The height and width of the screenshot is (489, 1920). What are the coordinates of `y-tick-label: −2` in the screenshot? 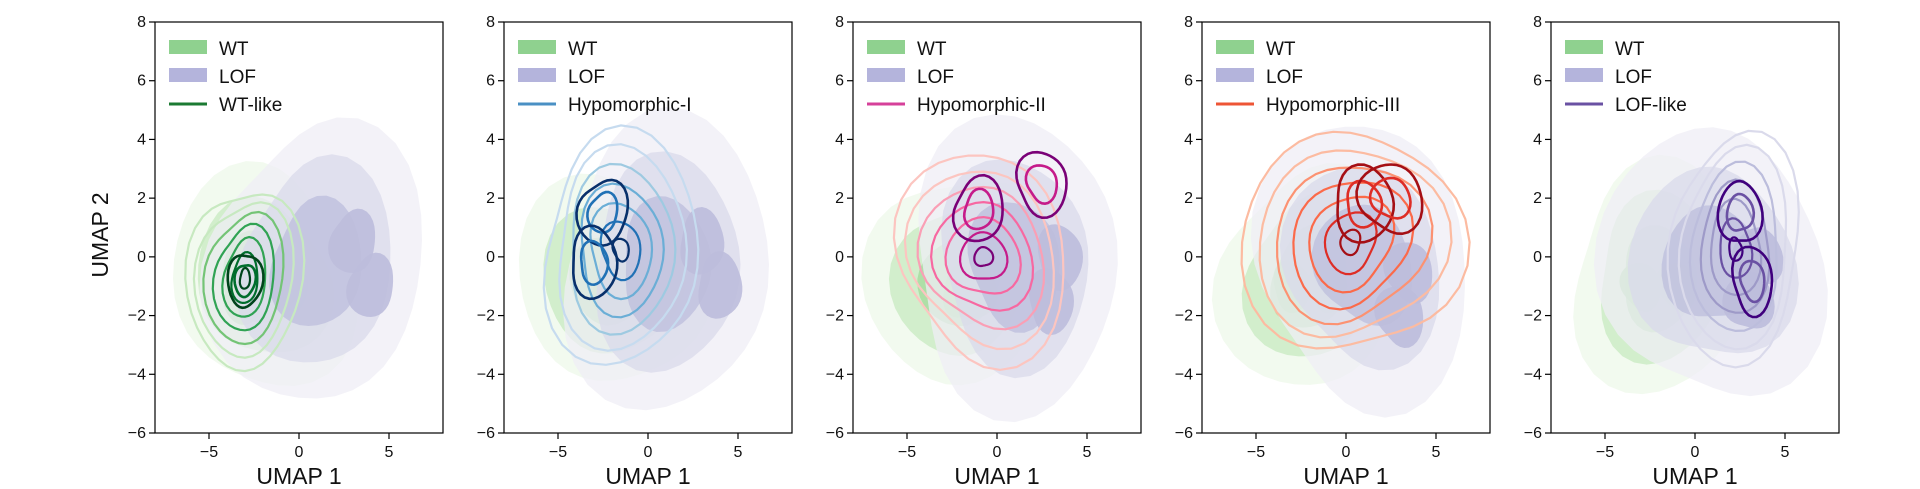 It's located at (137, 316).